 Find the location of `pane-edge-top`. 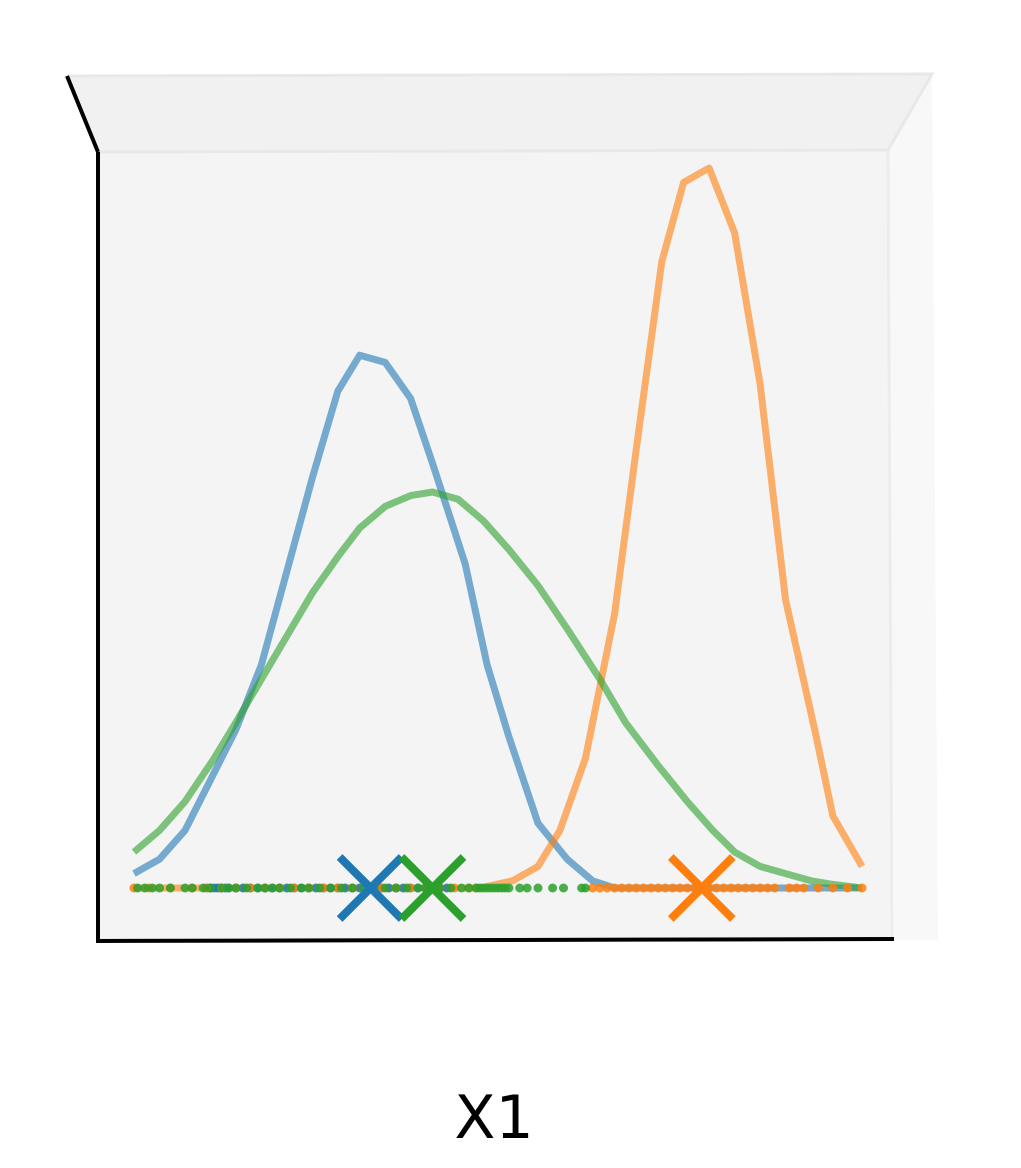

pane-edge-top is located at coordinates (501, 113).